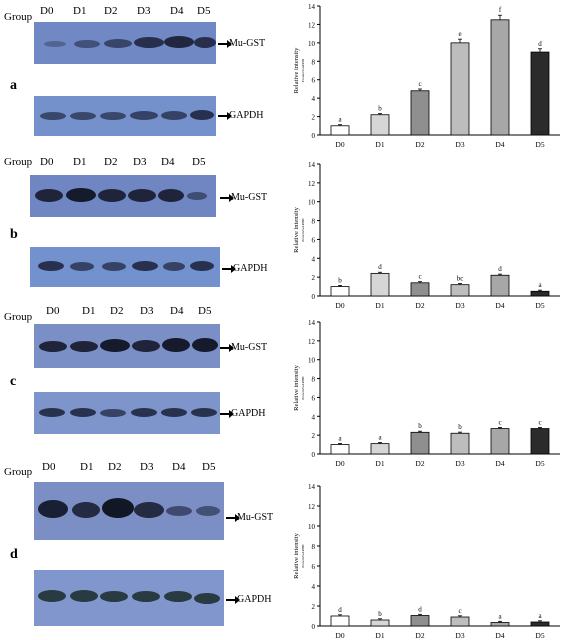  Describe the element at coordinates (314, 99) in the screenshot. I see `y-tick-label: 4` at that location.